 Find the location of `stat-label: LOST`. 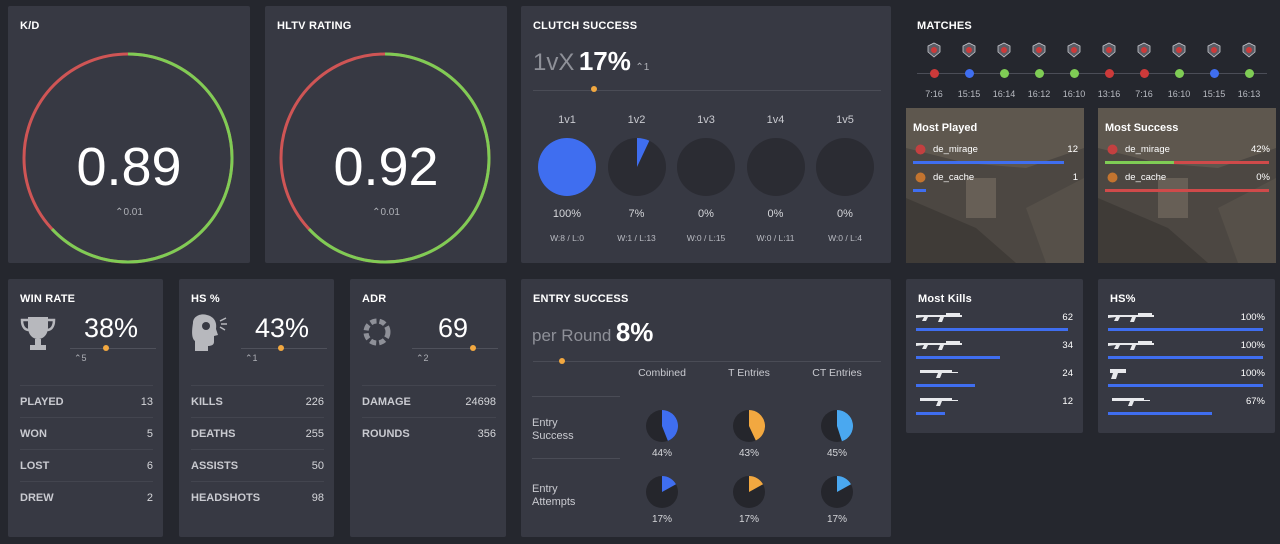

stat-label: LOST is located at coordinates (35, 465).